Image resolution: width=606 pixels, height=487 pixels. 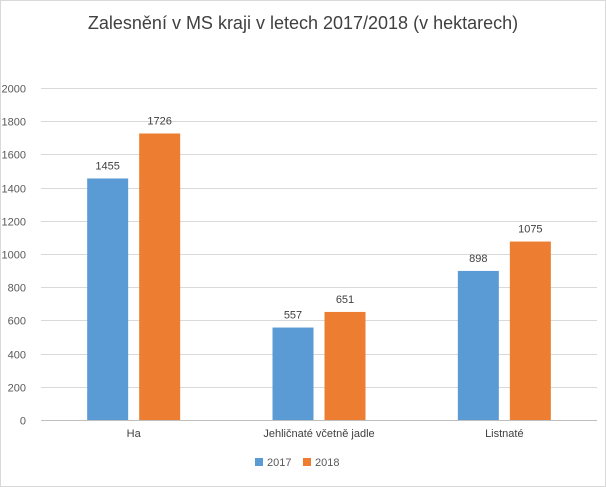 What do you see at coordinates (14, 190) in the screenshot?
I see `y-tick-label: 1400` at bounding box center [14, 190].